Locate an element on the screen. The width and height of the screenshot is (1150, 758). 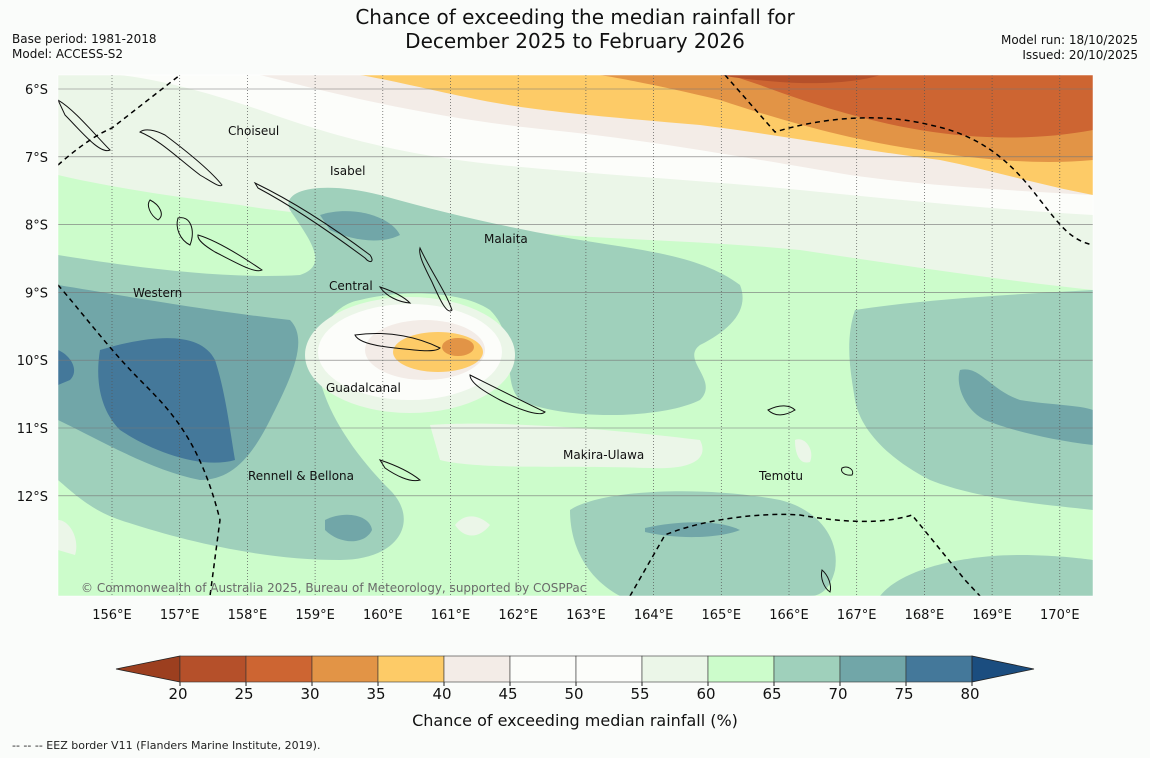
colour-bar-tick-label: 65 is located at coordinates (771, 694).